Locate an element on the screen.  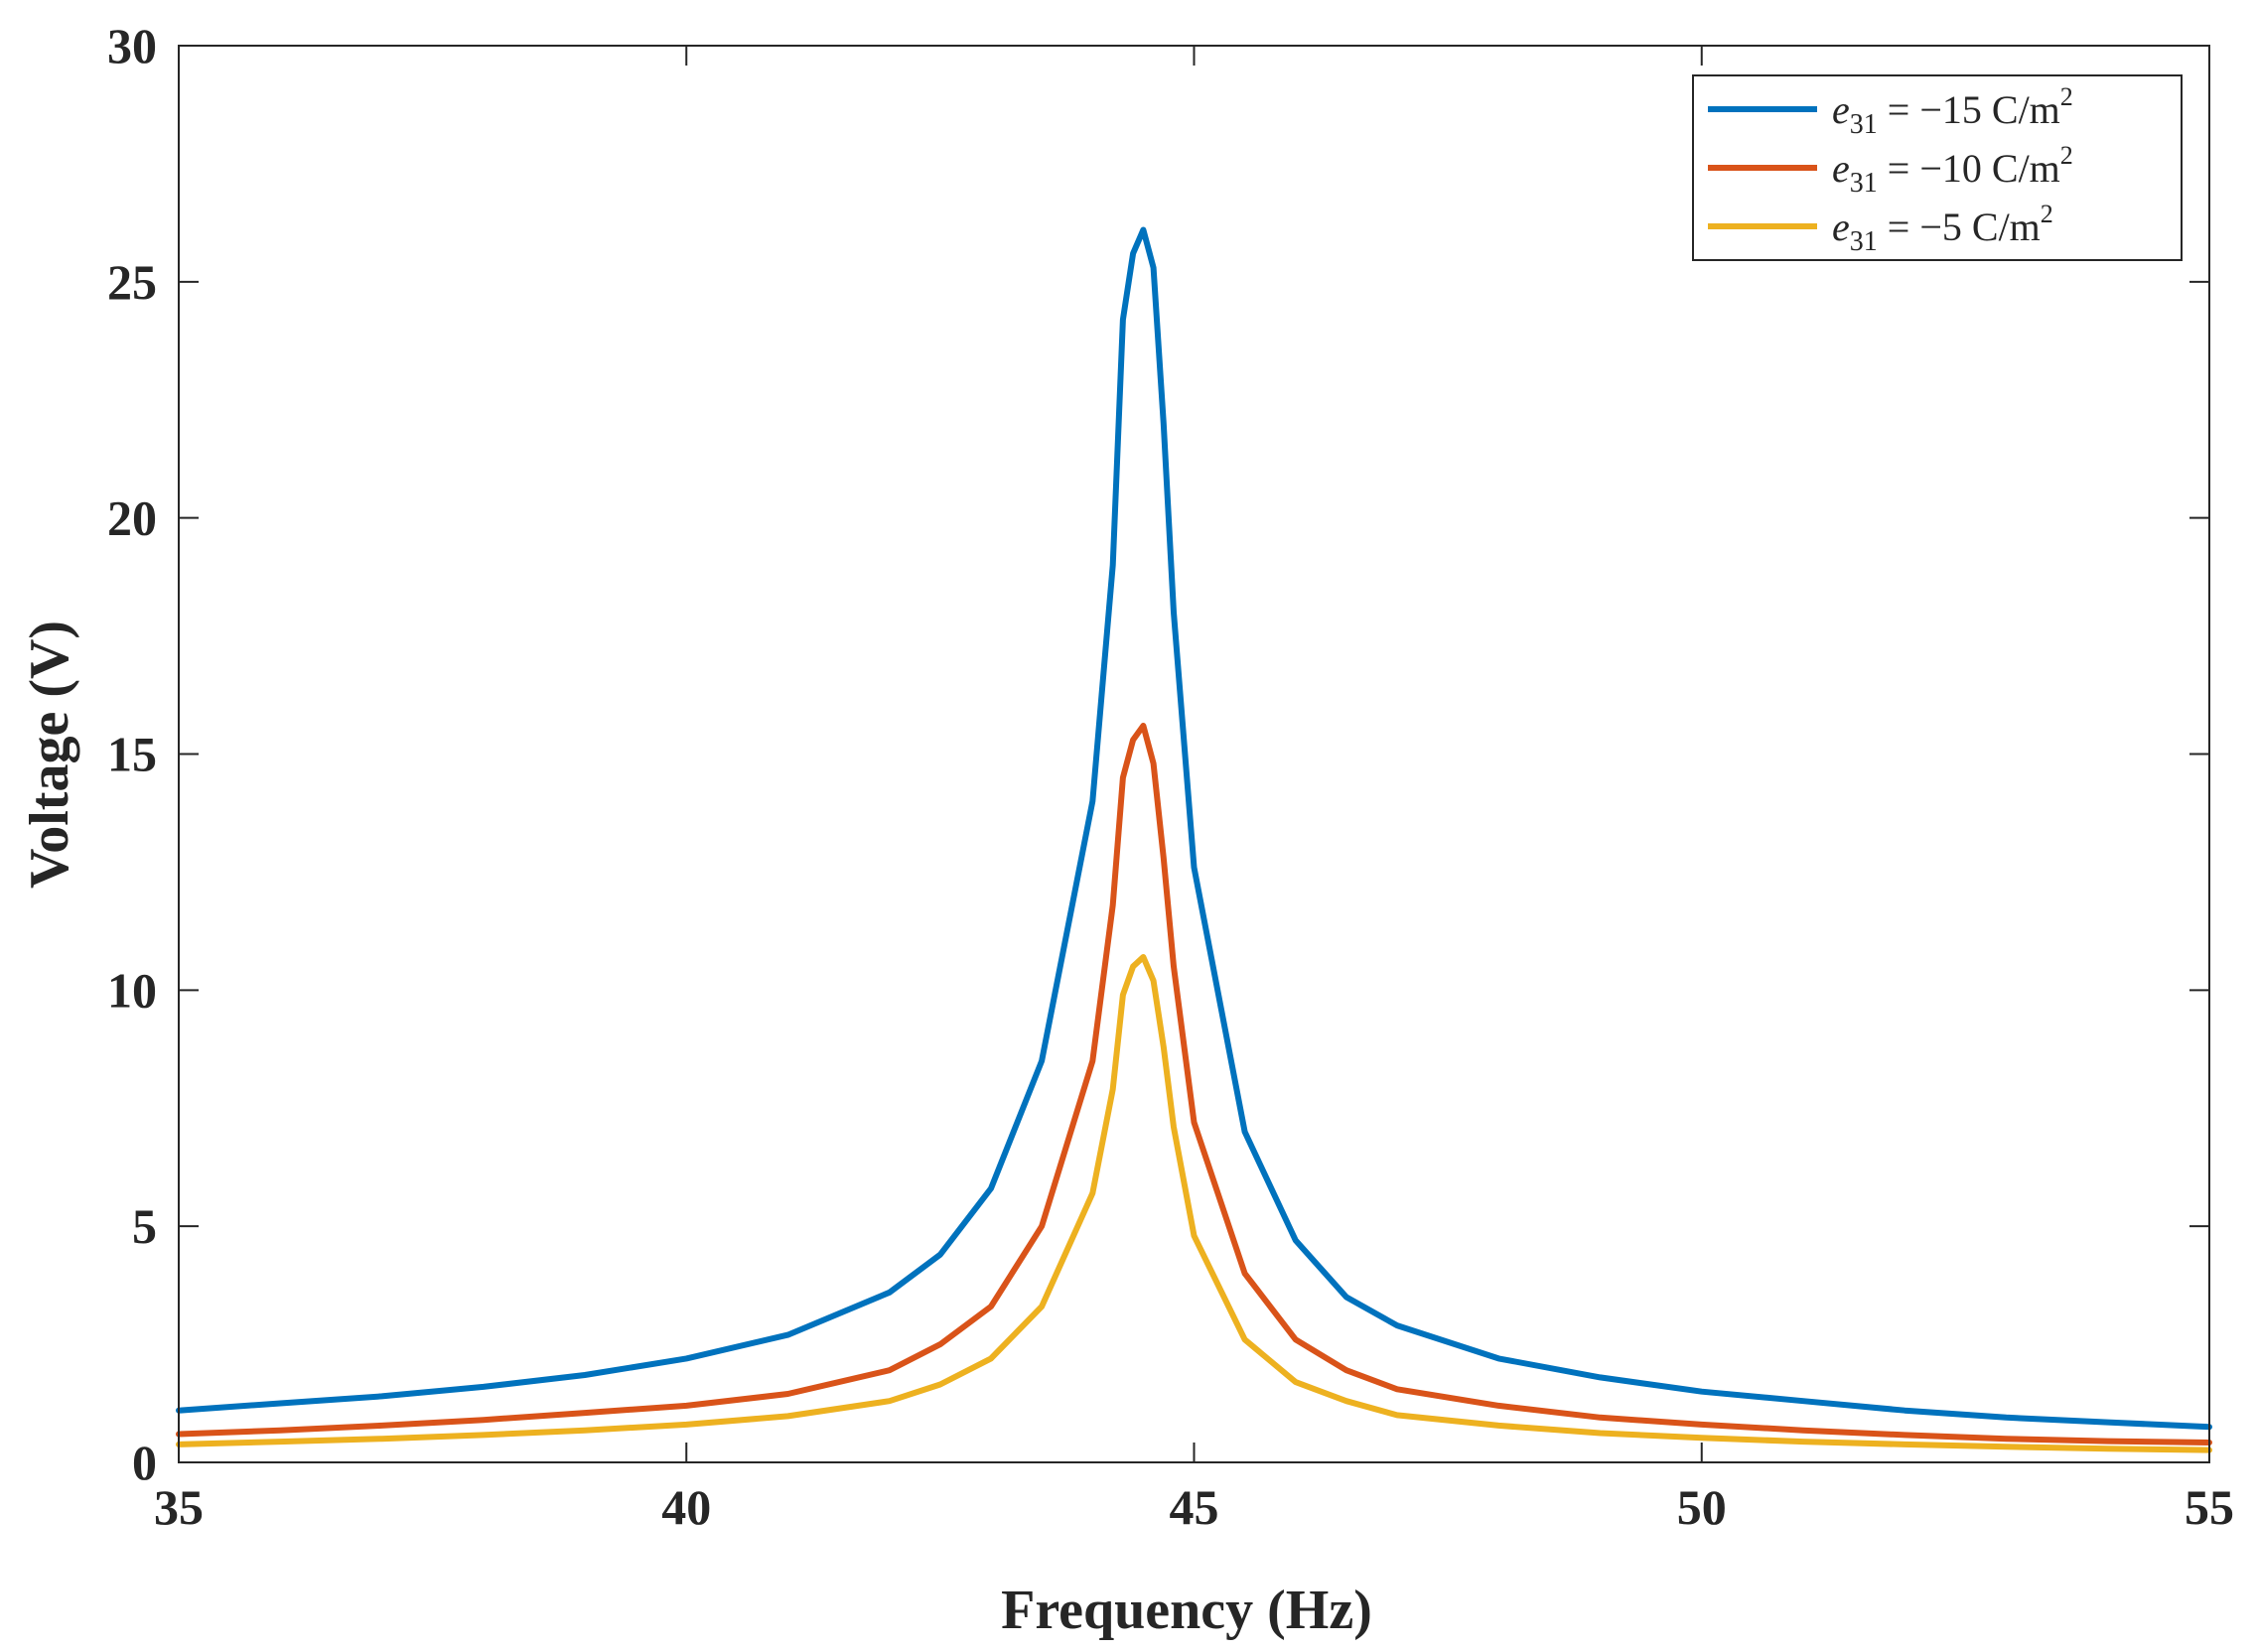
y-axis-label: Voltage (V) is located at coordinates (50, 755).